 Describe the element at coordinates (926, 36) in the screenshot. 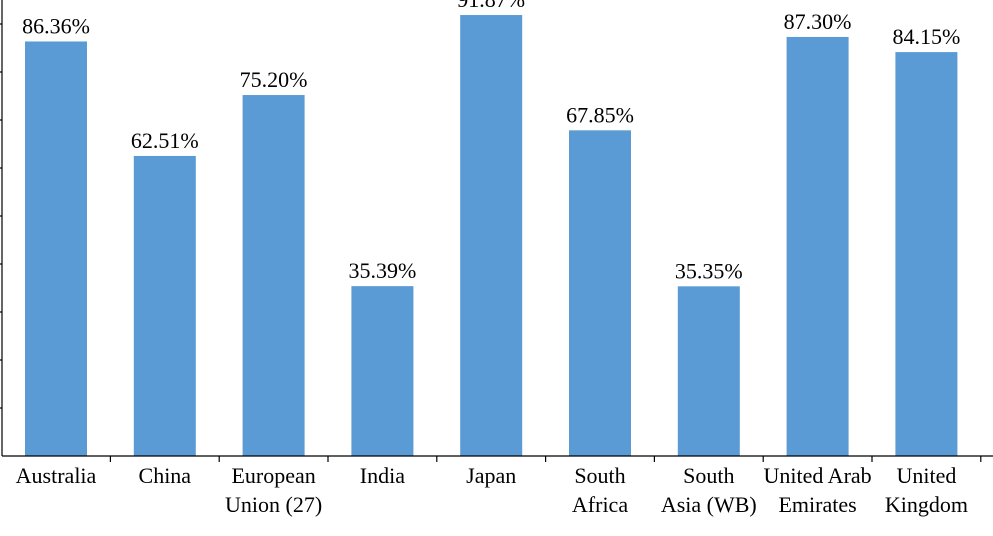

I see `bar-value-label: 84.15%` at that location.